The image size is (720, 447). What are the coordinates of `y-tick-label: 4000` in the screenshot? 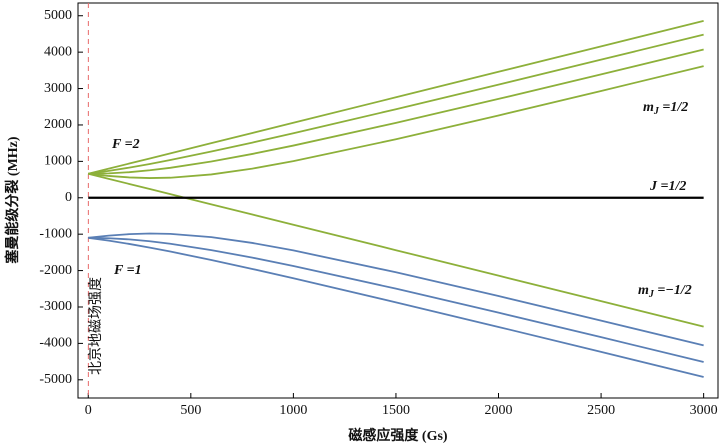 It's located at (58, 51).